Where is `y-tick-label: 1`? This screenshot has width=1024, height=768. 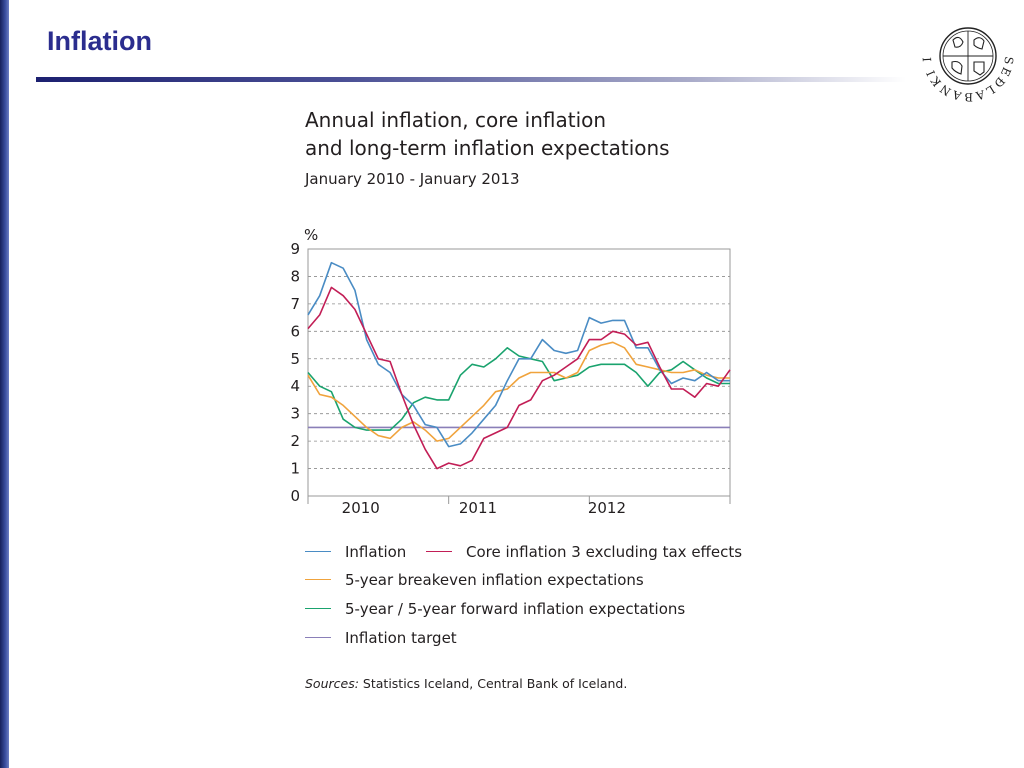 y-tick-label: 1 is located at coordinates (295, 469).